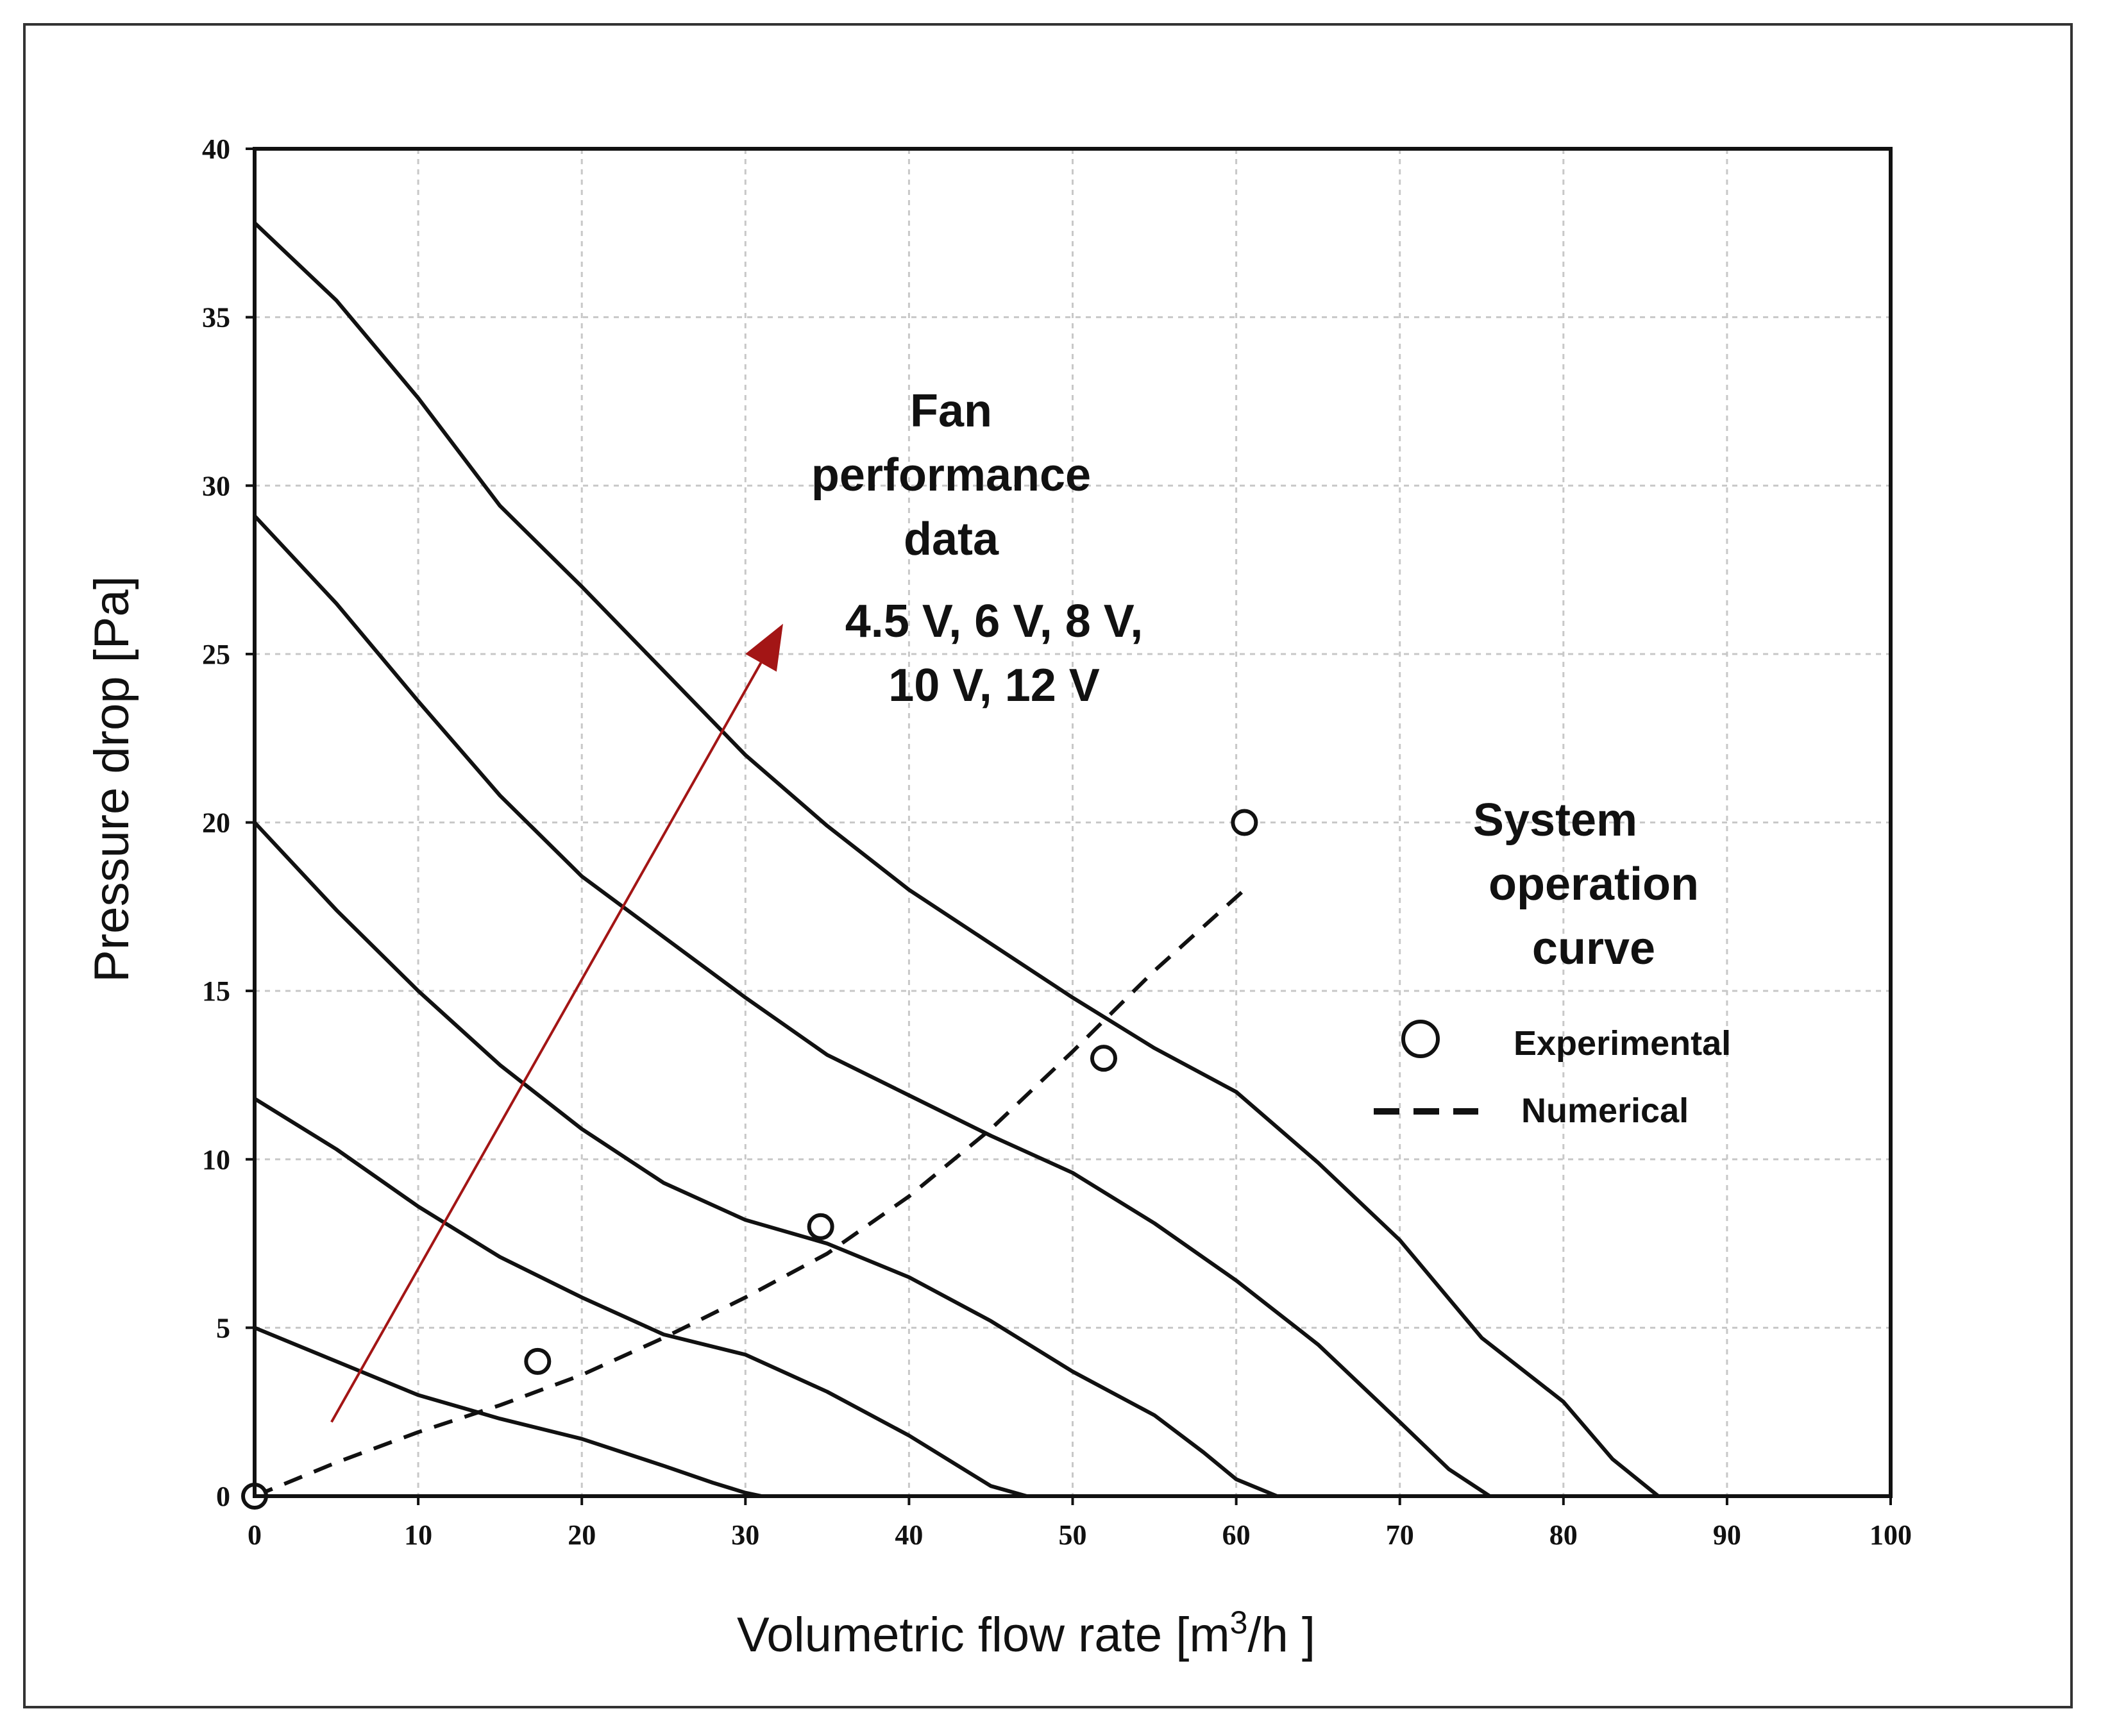 This screenshot has width=2101, height=1736. What do you see at coordinates (509, 1412) in the screenshot?
I see `fan-curve-4-5-v` at bounding box center [509, 1412].